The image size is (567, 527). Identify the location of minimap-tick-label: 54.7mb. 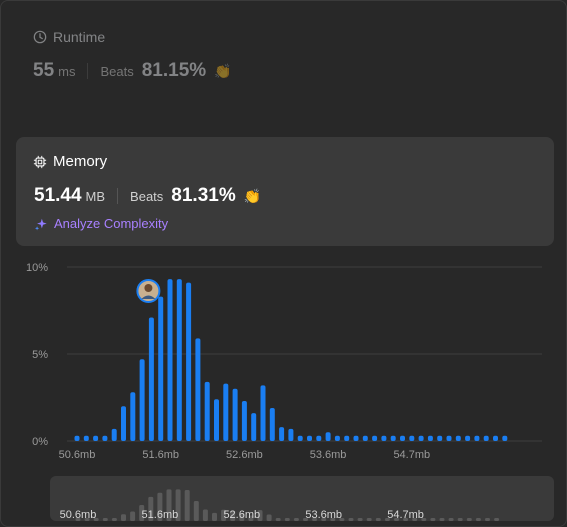
(405, 515).